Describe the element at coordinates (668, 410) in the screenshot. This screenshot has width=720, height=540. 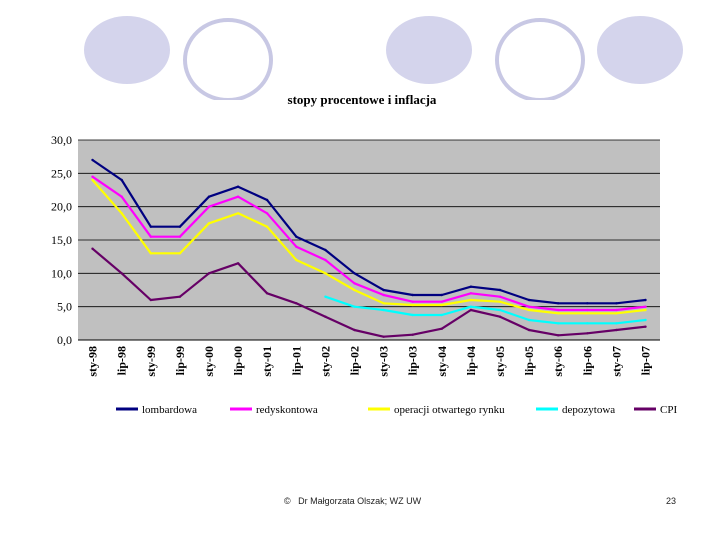
I see `legend-label: CPI` at that location.